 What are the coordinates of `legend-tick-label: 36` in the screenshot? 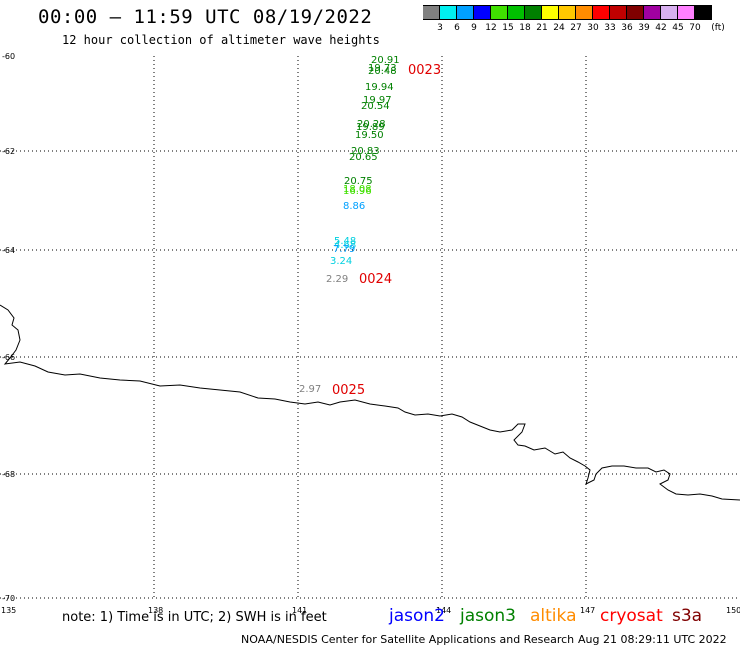 It's located at (627, 28).